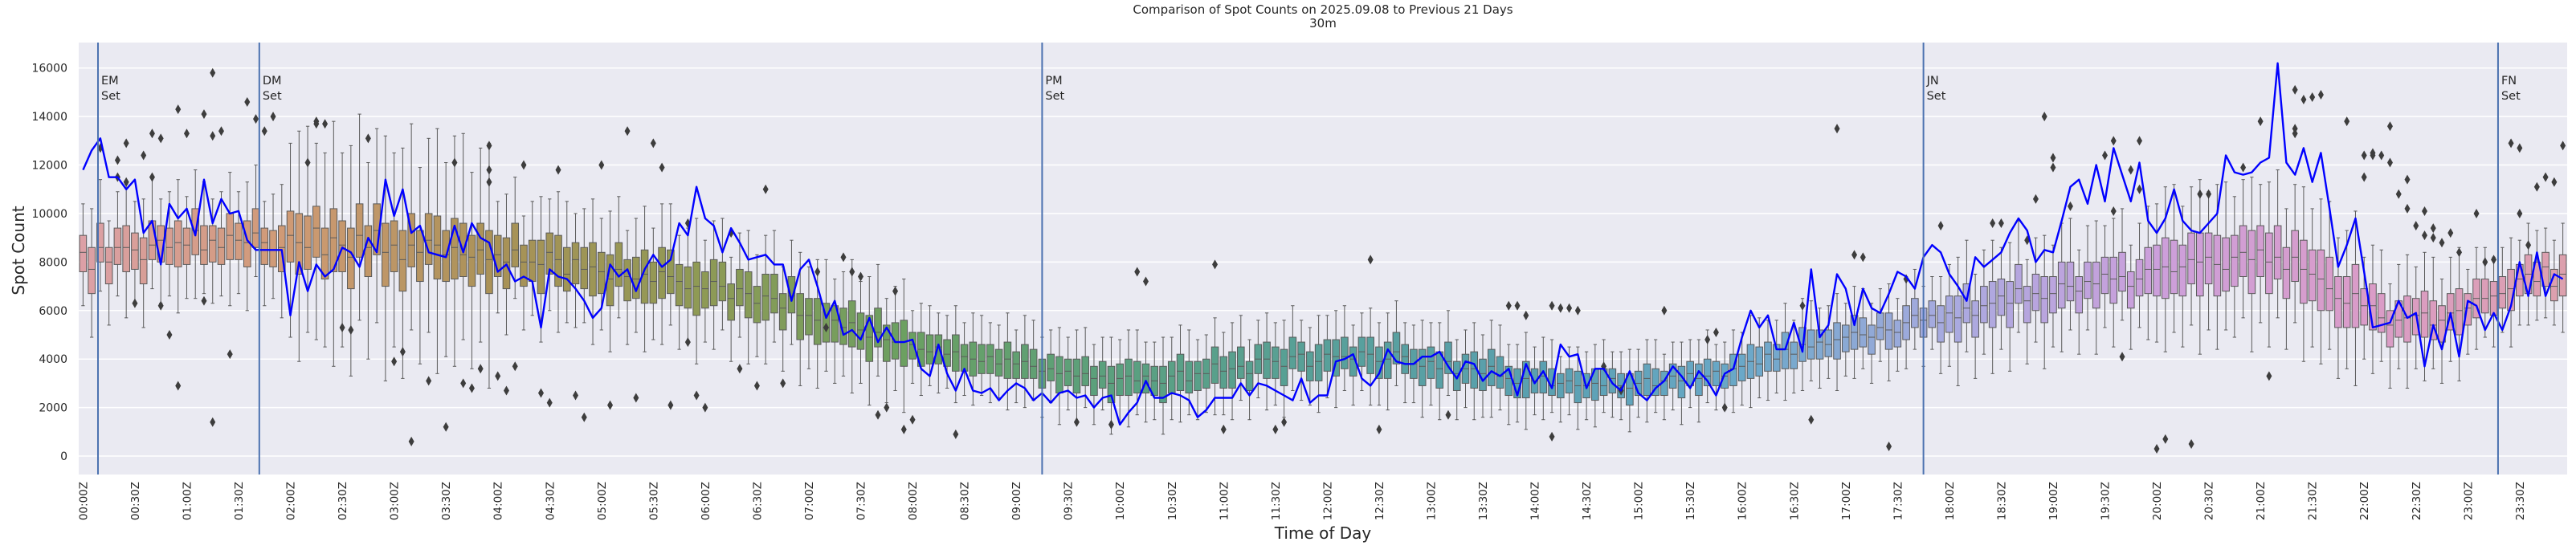 The width and height of the screenshot is (2576, 558). Describe the element at coordinates (1535, 501) in the screenshot. I see `x-tick-label: 14:00Z` at that location.